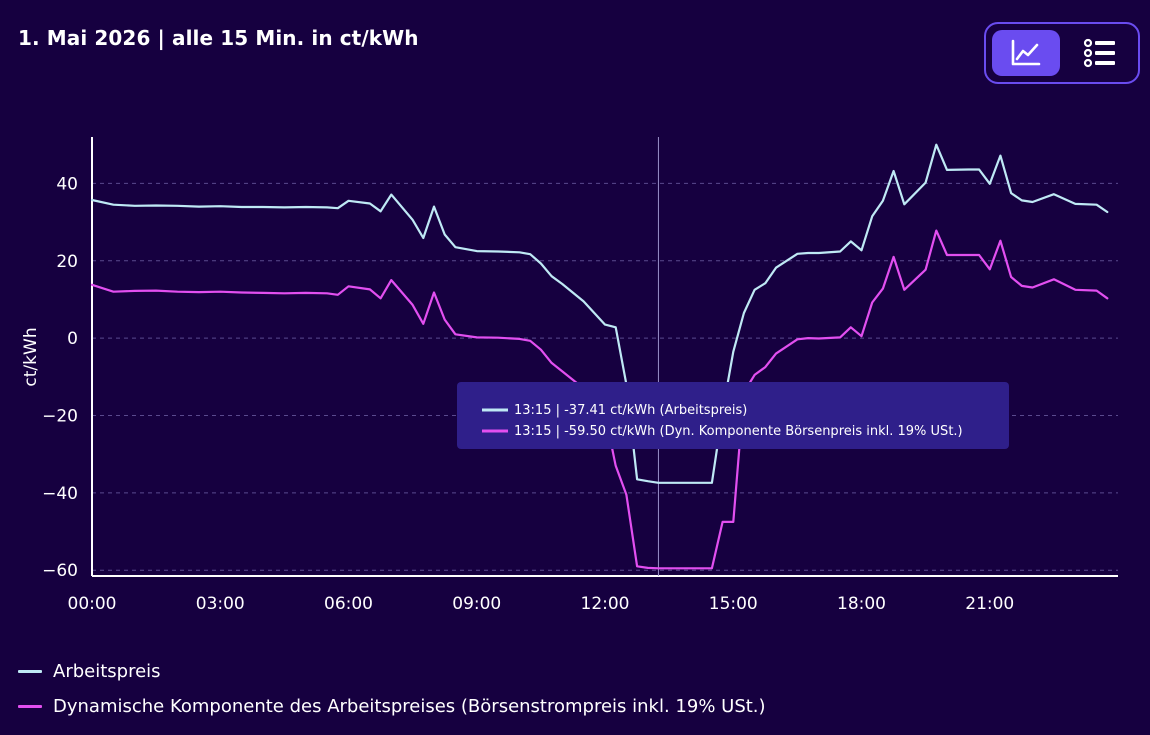  I want to click on legend-swatch-arbeitspreis, so click(30, 671).